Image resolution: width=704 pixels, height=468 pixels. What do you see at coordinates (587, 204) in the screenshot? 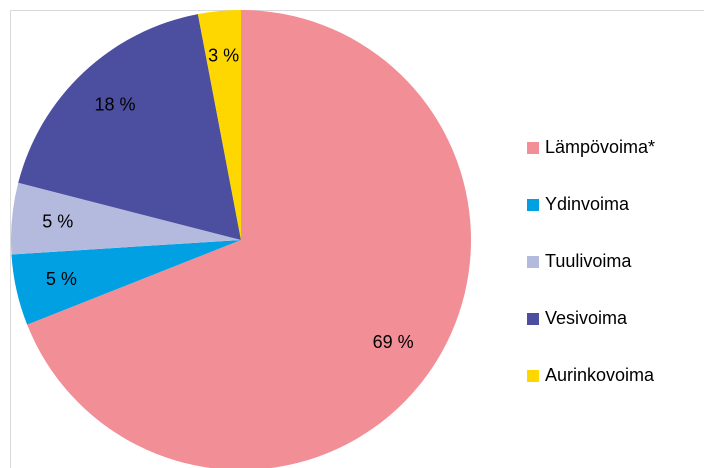
I see `legend-label: Ydinvoima` at bounding box center [587, 204].